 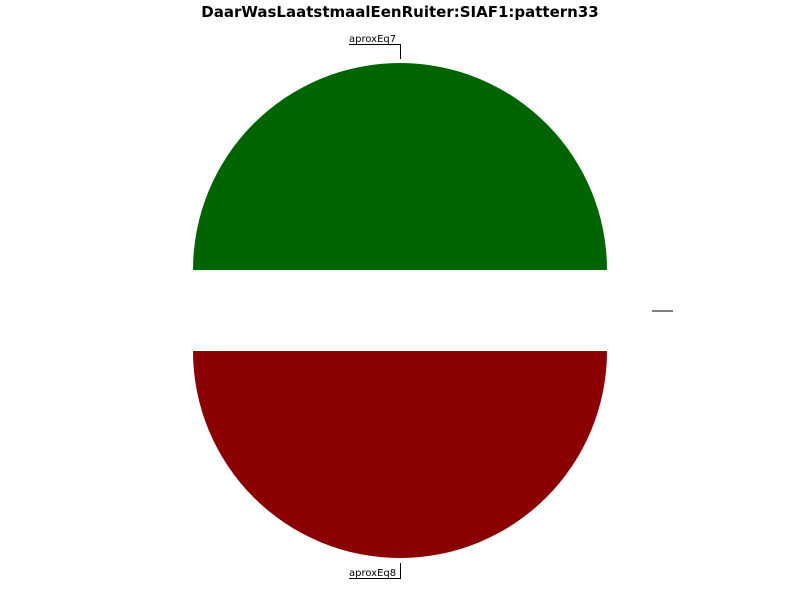 I want to click on slice-label-text: aproxEq8, so click(x=372, y=573).